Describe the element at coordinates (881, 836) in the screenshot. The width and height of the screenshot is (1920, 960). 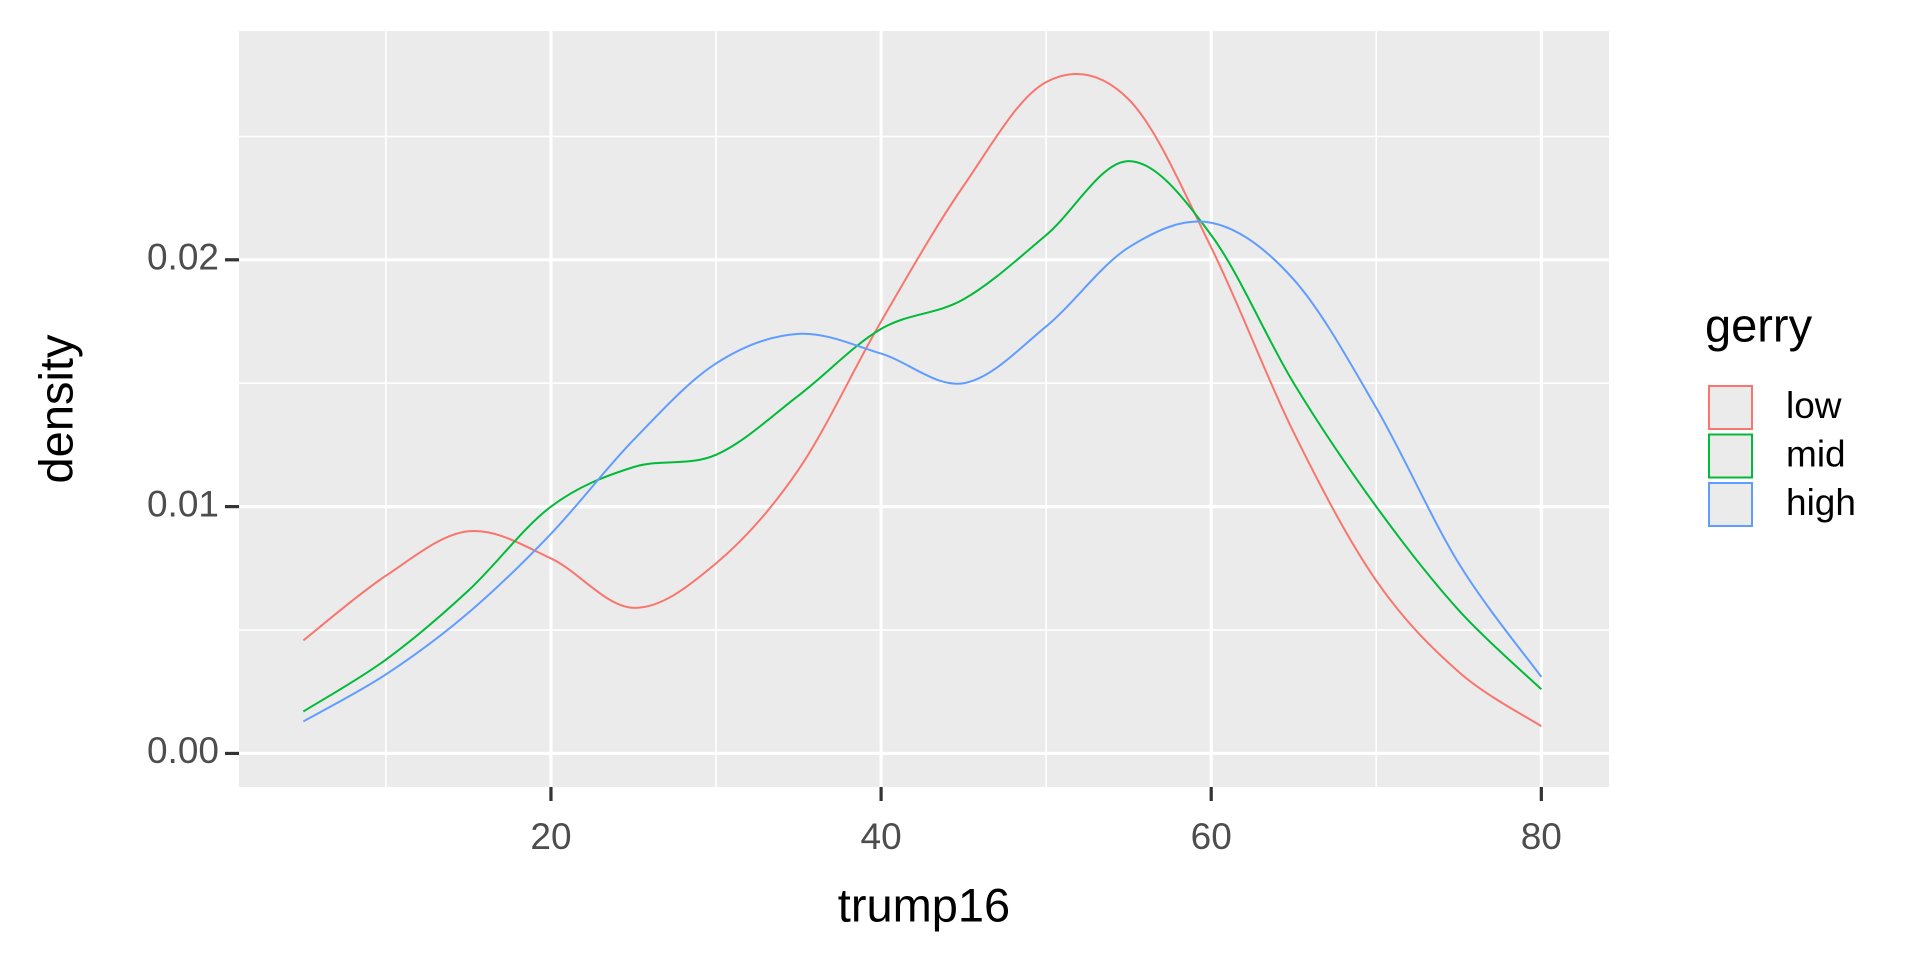
I see `x-tick-label: 40` at that location.